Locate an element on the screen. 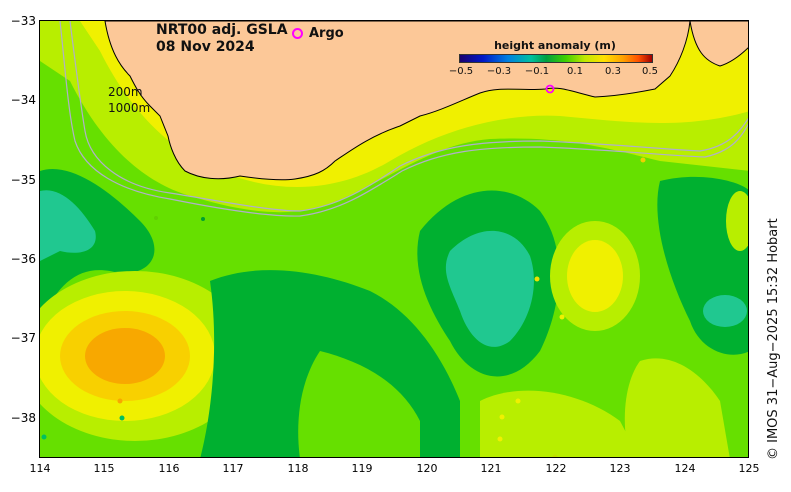  colorbar-tick: −0.3 is located at coordinates (499, 71).